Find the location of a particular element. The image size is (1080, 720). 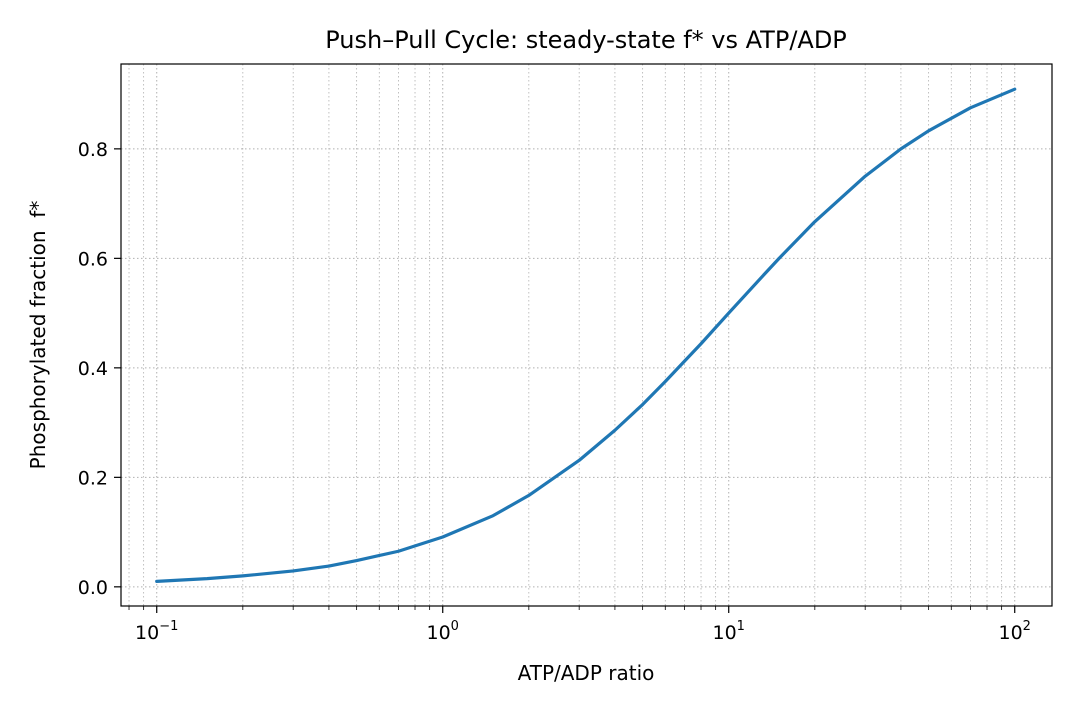

x-tick-label: 10¹ is located at coordinates (728, 631).